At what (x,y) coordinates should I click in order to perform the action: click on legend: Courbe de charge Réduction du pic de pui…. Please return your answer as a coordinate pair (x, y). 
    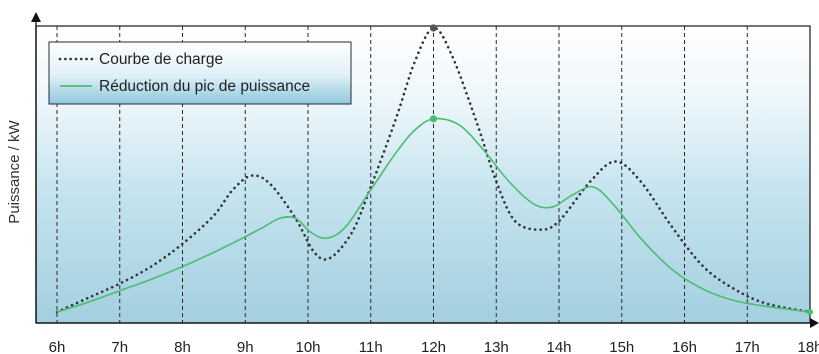
    Looking at the image, I should click on (200, 73).